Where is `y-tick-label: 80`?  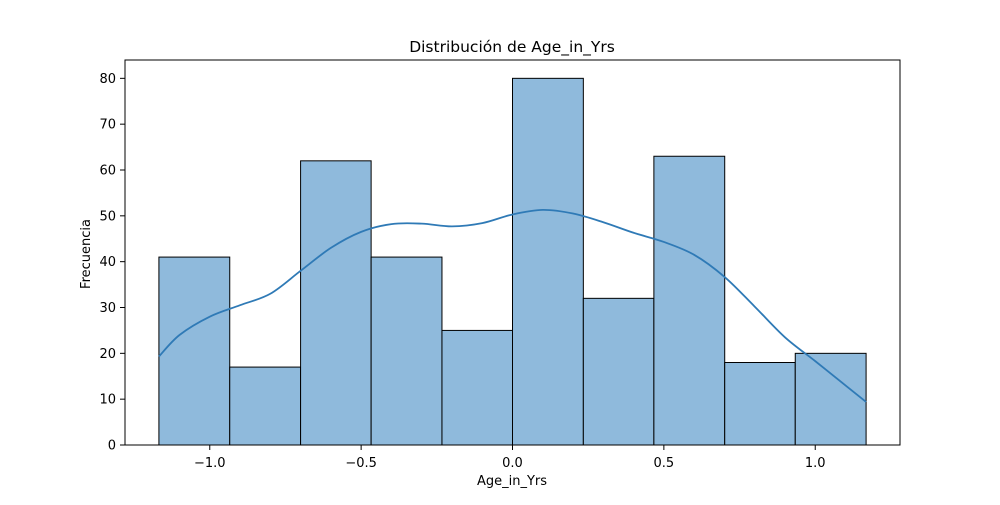 y-tick-label: 80 is located at coordinates (107, 79).